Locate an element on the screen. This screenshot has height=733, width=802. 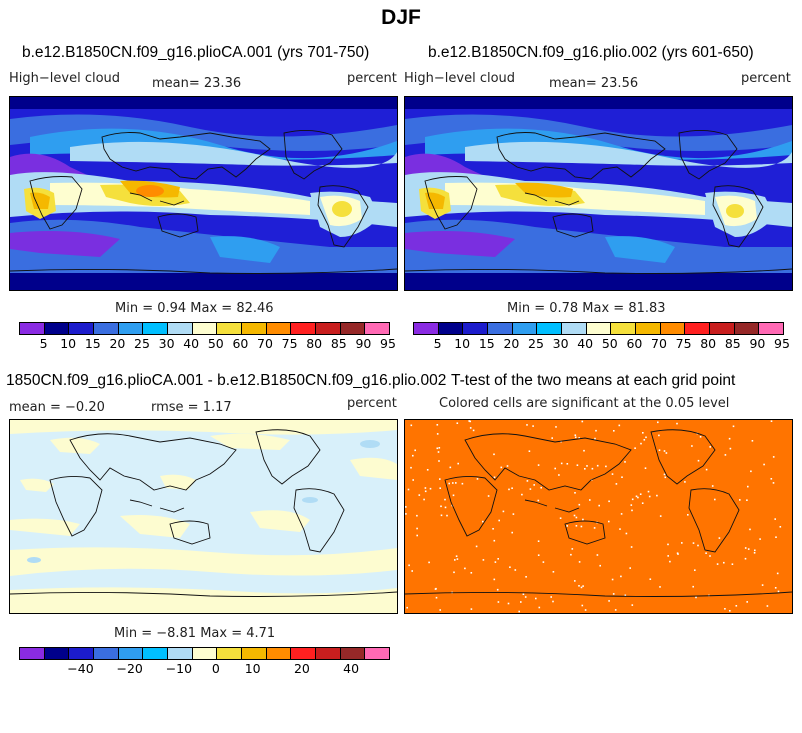
colorbar-tick-label: 0 is located at coordinates (215, 668).